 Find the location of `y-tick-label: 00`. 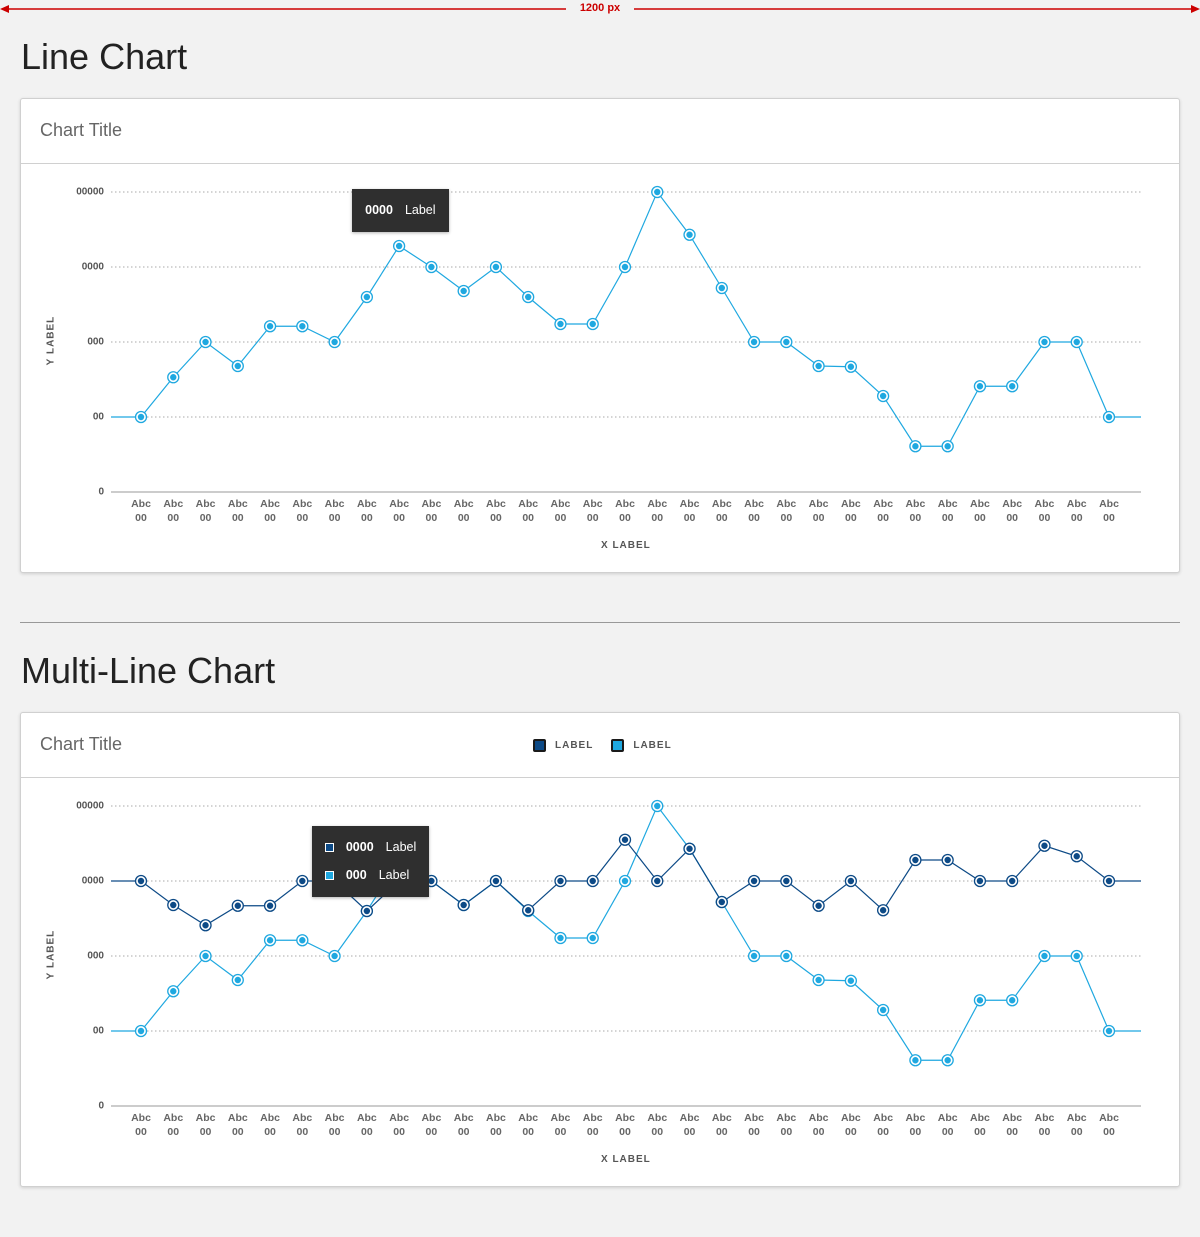

y-tick-label: 00 is located at coordinates (98, 417).